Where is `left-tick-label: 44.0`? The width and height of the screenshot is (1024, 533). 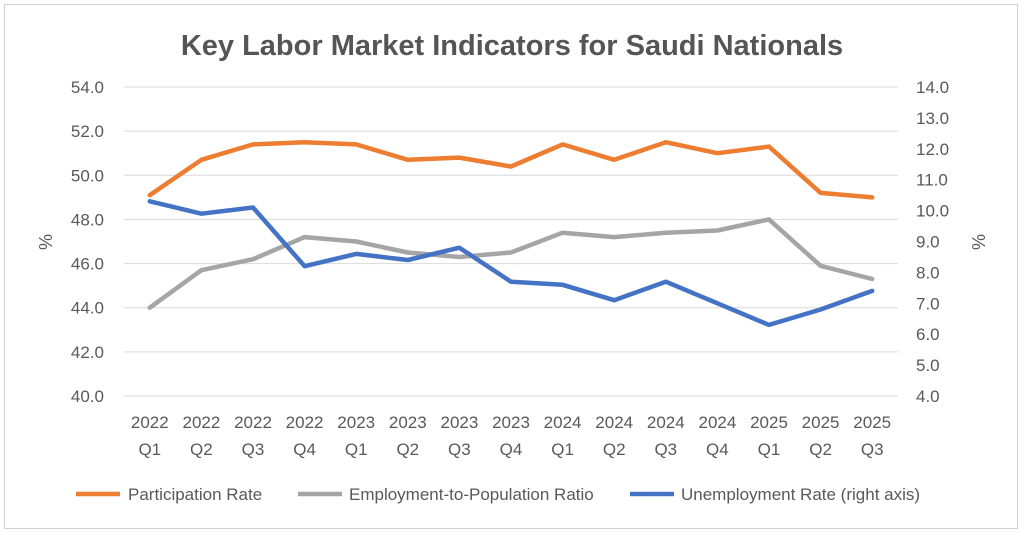
left-tick-label: 44.0 is located at coordinates (87, 308).